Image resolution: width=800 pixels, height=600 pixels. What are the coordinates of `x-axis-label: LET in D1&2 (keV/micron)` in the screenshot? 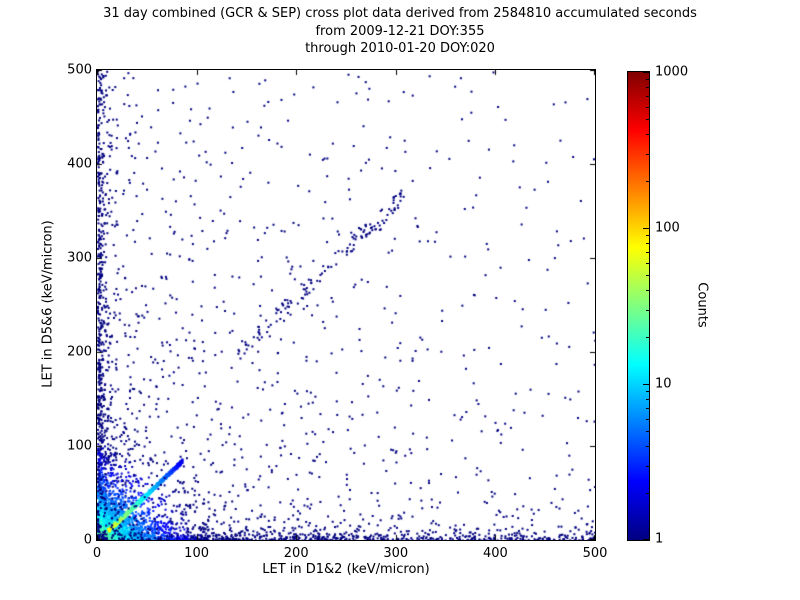 It's located at (346, 569).